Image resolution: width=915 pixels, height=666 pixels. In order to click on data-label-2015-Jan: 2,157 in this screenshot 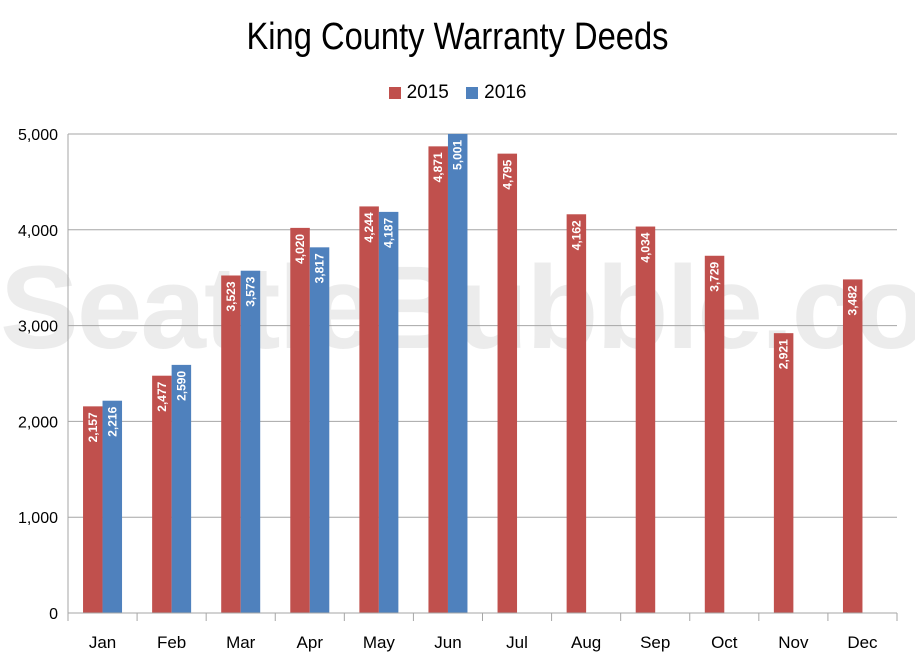, I will do `click(93, 427)`.